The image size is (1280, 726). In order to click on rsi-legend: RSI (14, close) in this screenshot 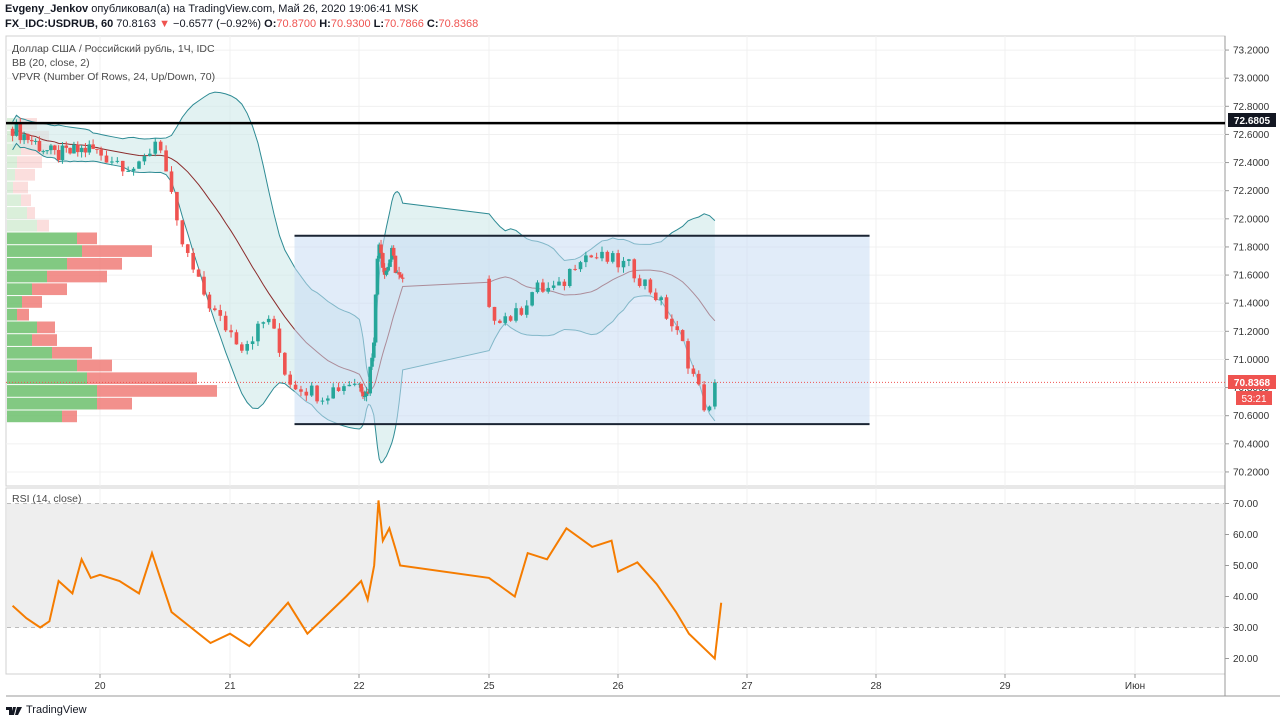, I will do `click(46, 499)`.